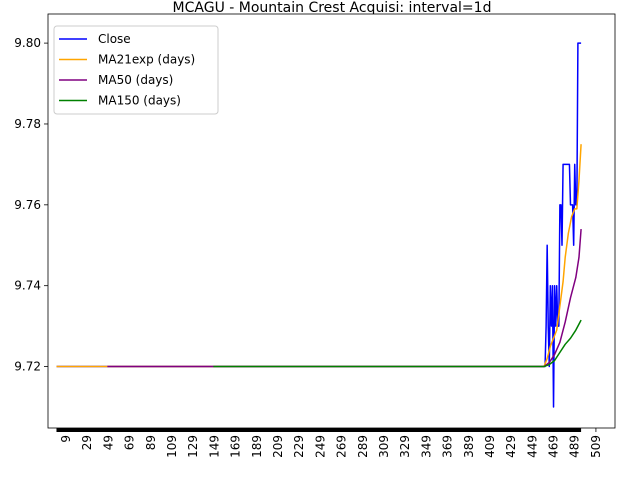 This screenshot has width=640, height=480. Describe the element at coordinates (172, 446) in the screenshot. I see `x-tick-label: 109` at that location.